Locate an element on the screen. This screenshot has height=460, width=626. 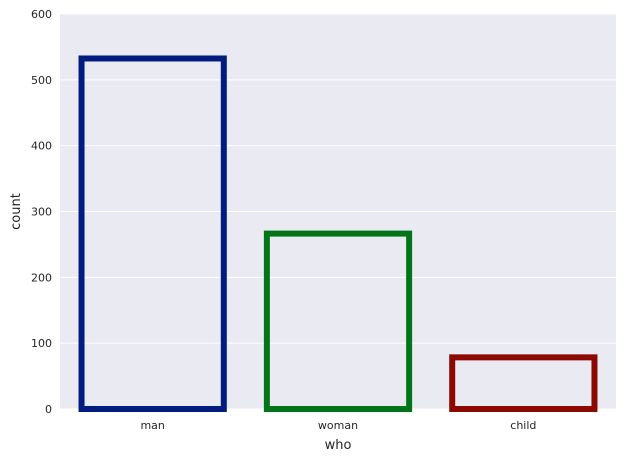
y-tick-label: 300 is located at coordinates (41, 212).